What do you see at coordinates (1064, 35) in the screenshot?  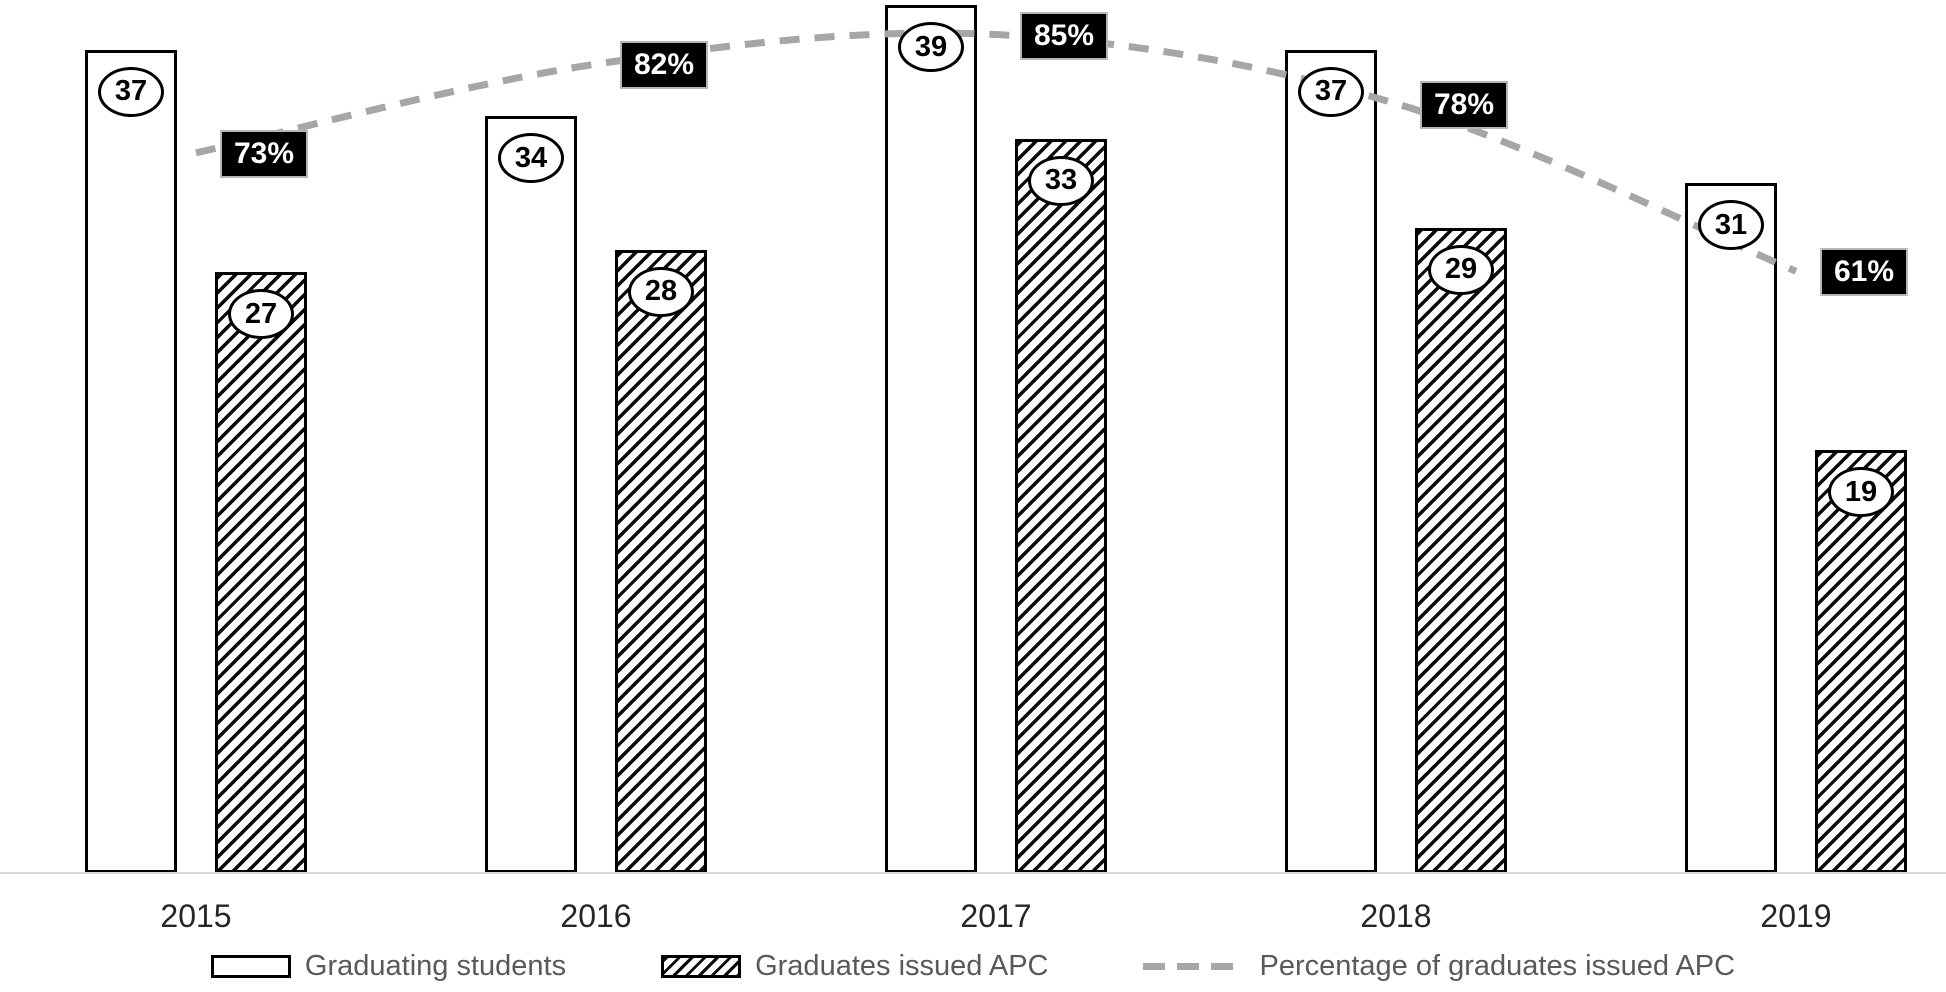 I see `percent-label-2017: 85%` at bounding box center [1064, 35].